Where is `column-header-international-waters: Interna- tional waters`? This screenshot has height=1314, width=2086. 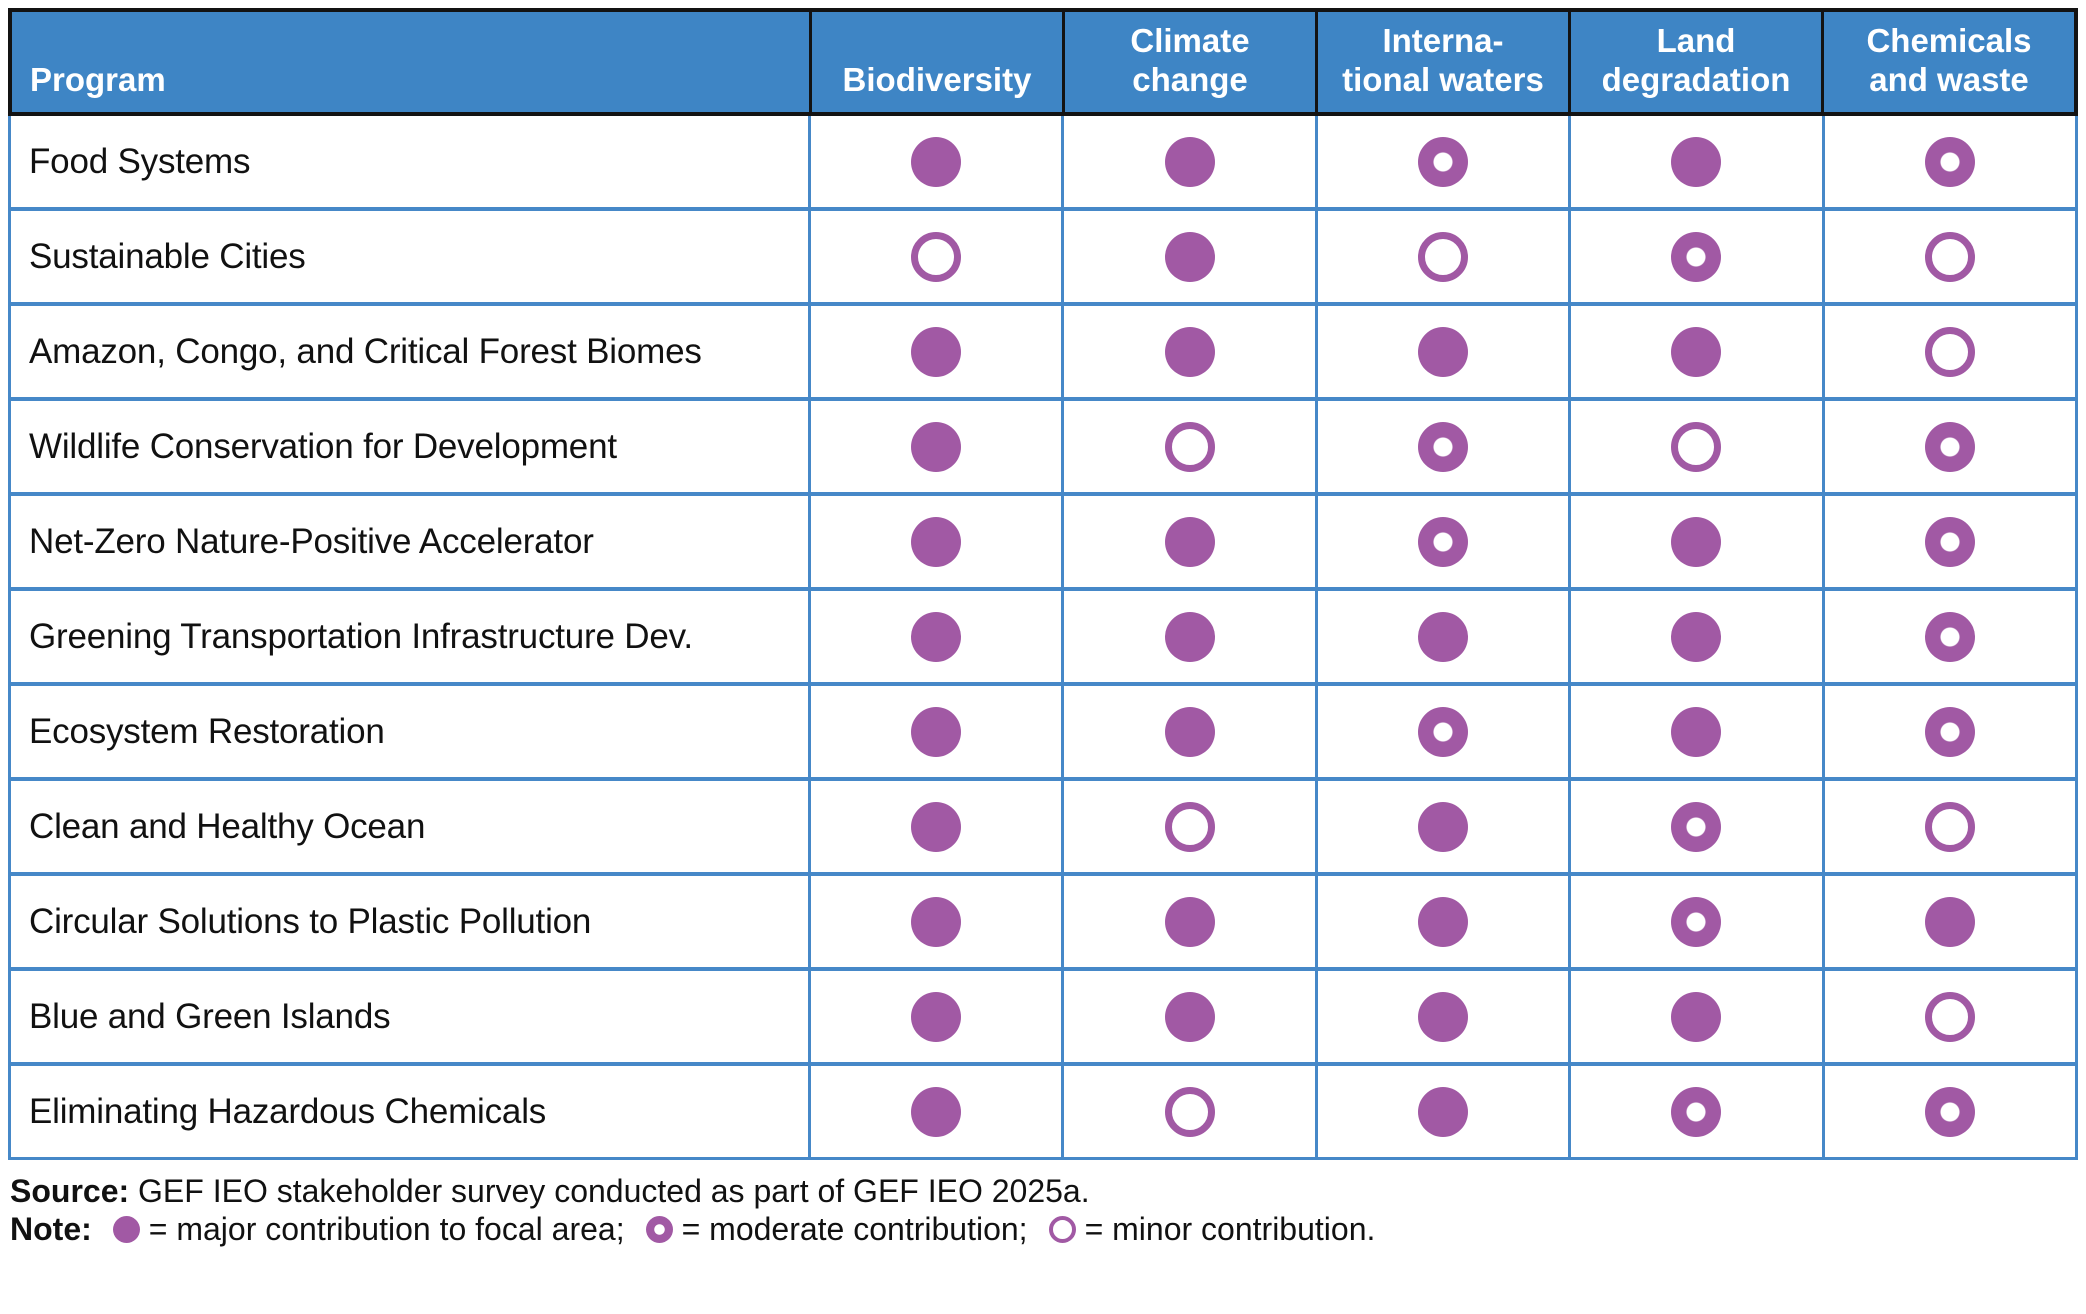
column-header-international-waters: Interna- tional waters is located at coordinates (1441, 62).